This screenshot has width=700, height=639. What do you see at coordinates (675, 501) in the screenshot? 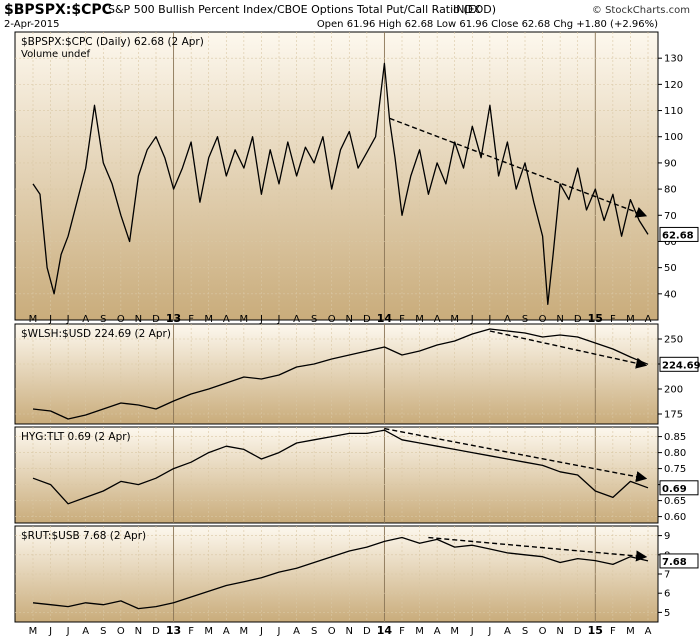
I see `y-tick-label: 0.65` at bounding box center [675, 501].